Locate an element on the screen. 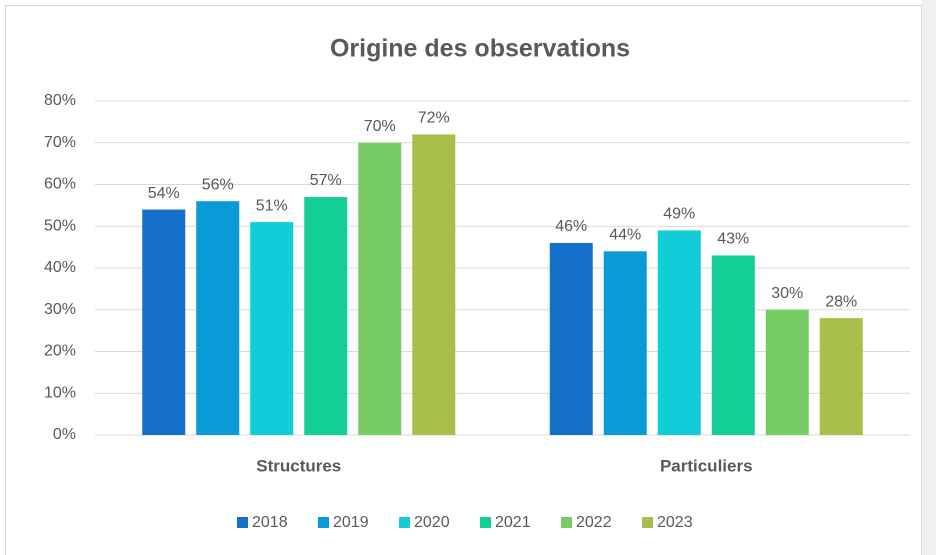 This screenshot has width=936, height=555. y-tick-label: 80% is located at coordinates (60, 100).